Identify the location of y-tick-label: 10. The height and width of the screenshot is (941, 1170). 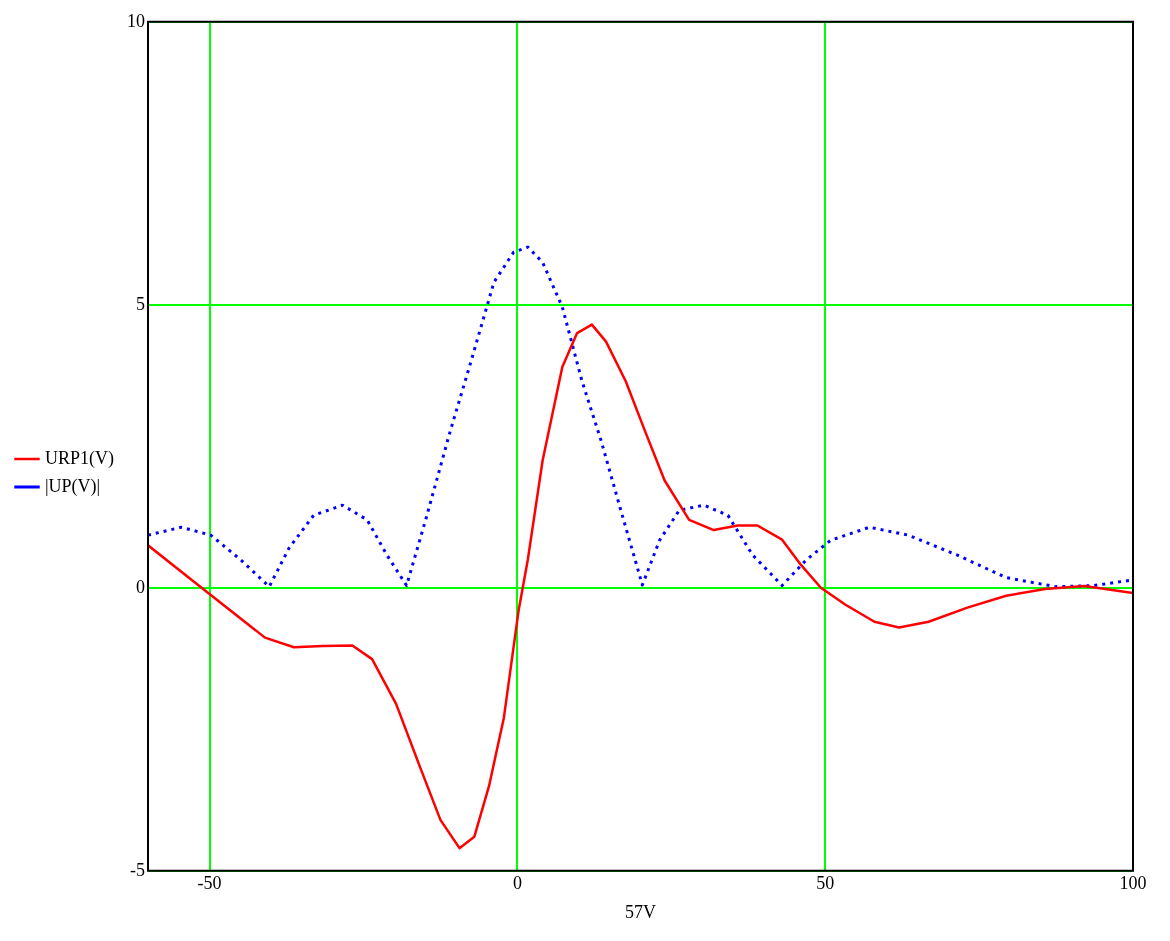
(136, 20).